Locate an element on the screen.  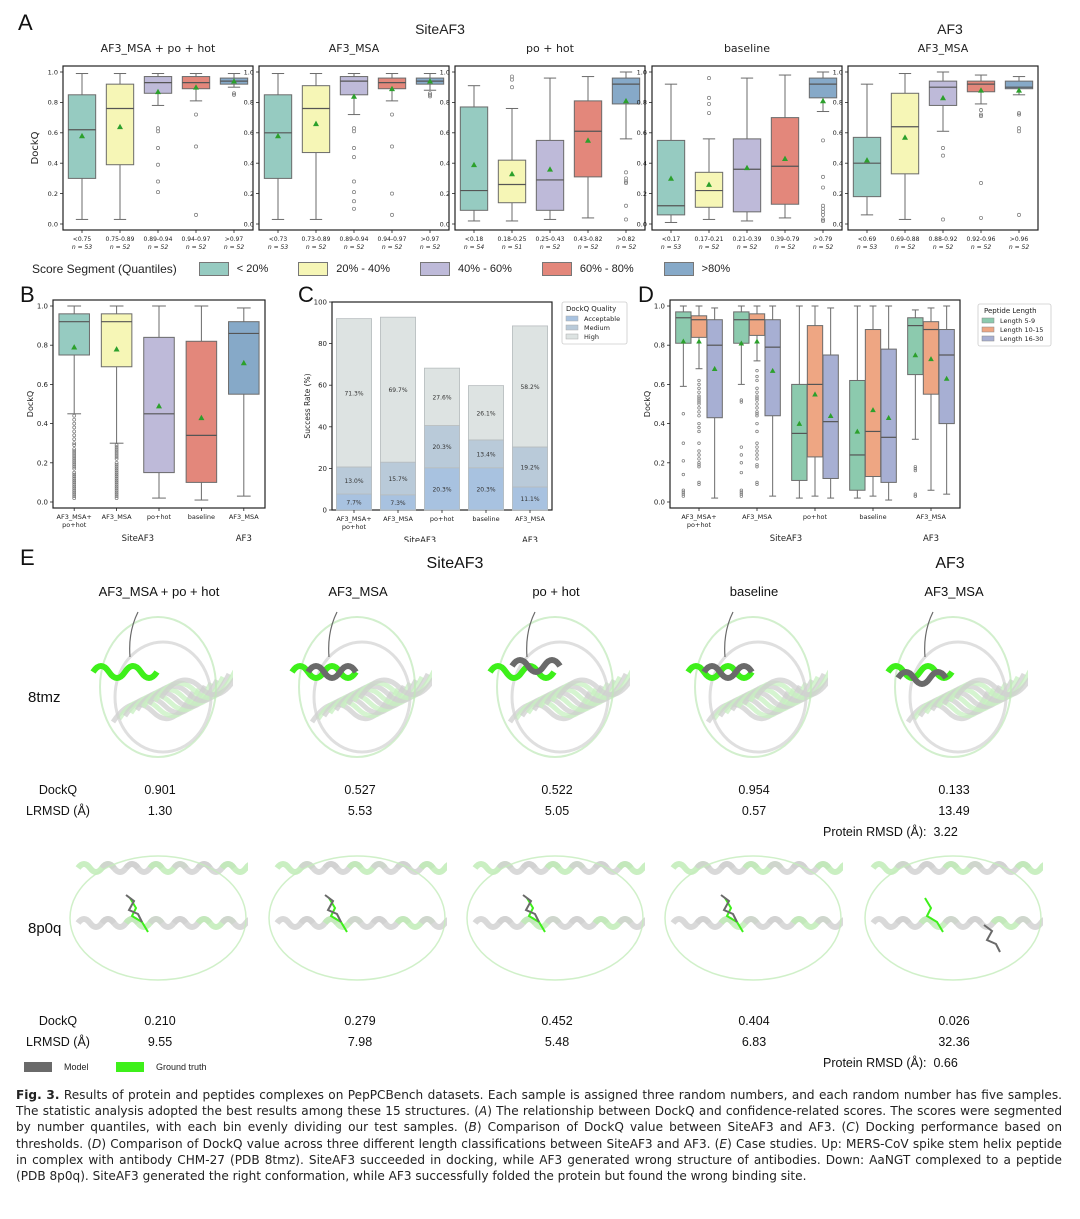
x-tick-label: <0.75 is located at coordinates (82, 239).